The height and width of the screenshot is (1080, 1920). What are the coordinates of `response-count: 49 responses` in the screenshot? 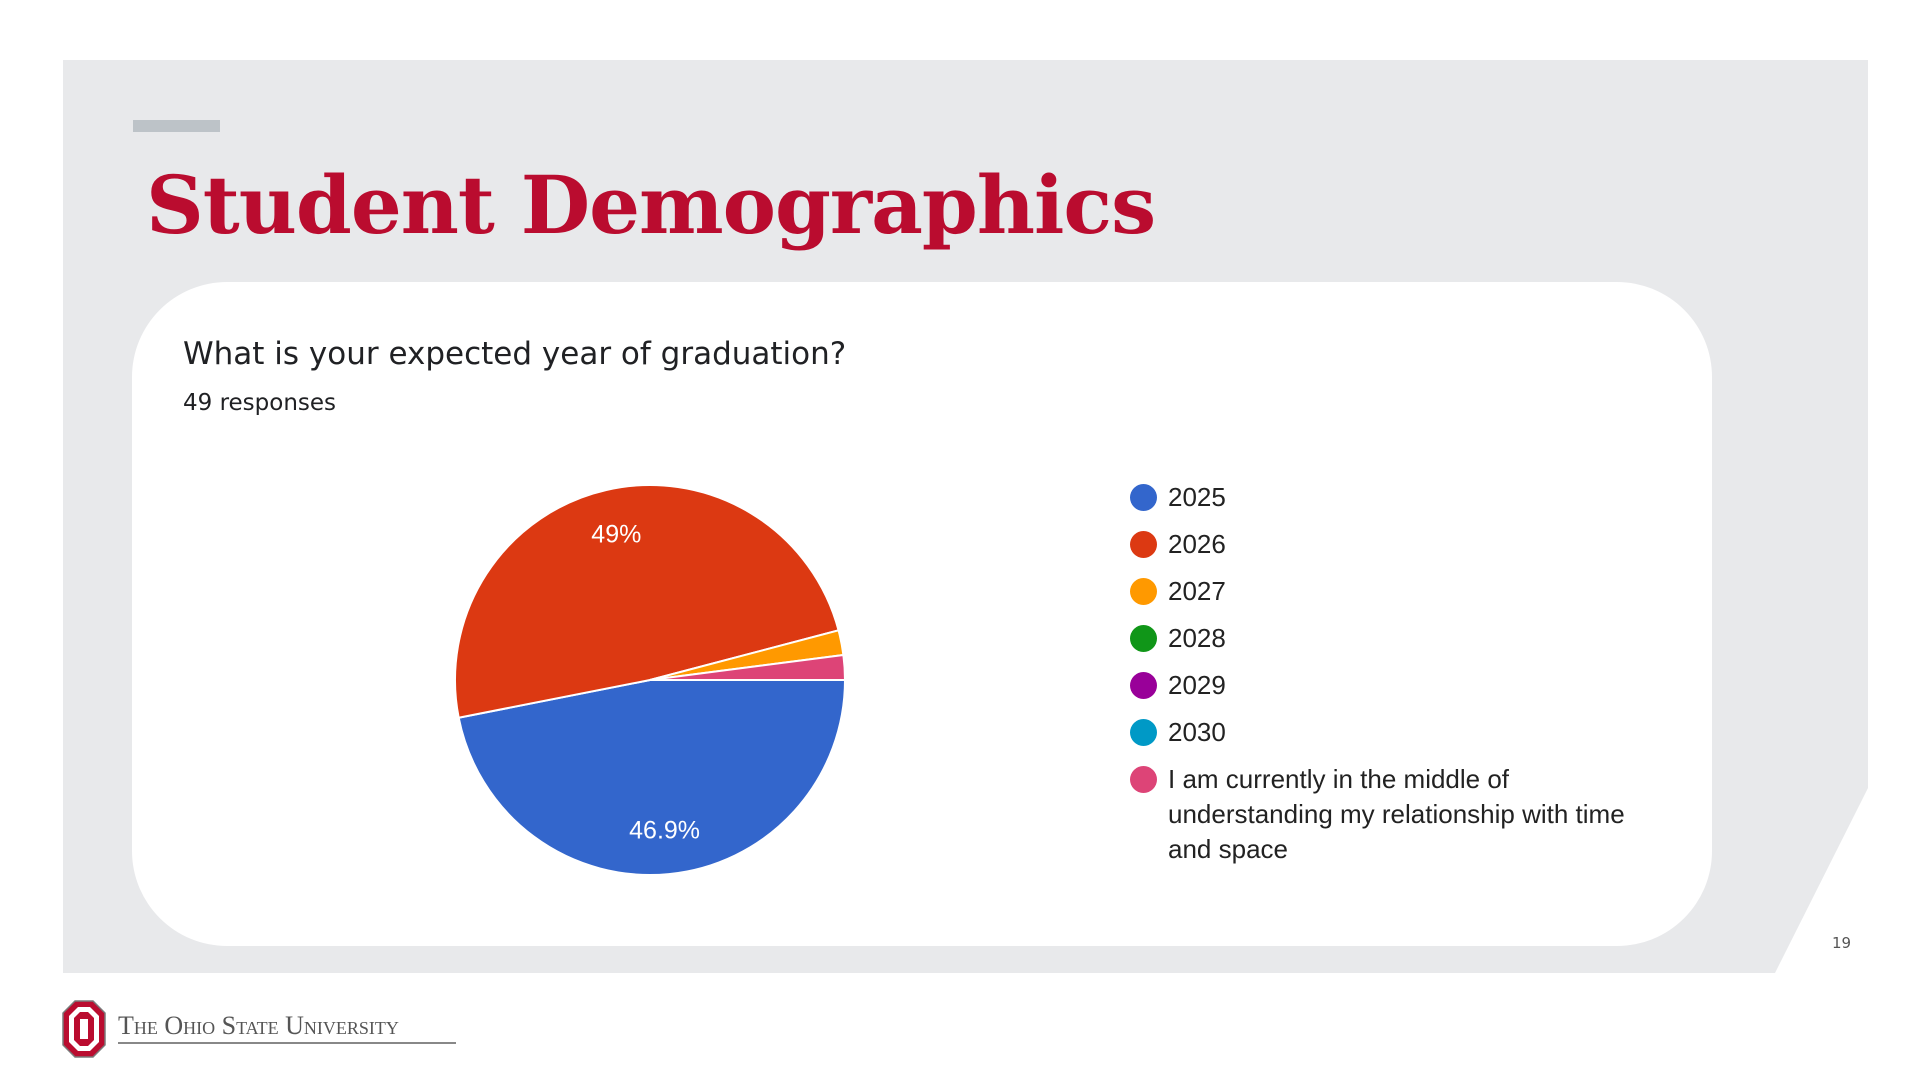 It's located at (260, 403).